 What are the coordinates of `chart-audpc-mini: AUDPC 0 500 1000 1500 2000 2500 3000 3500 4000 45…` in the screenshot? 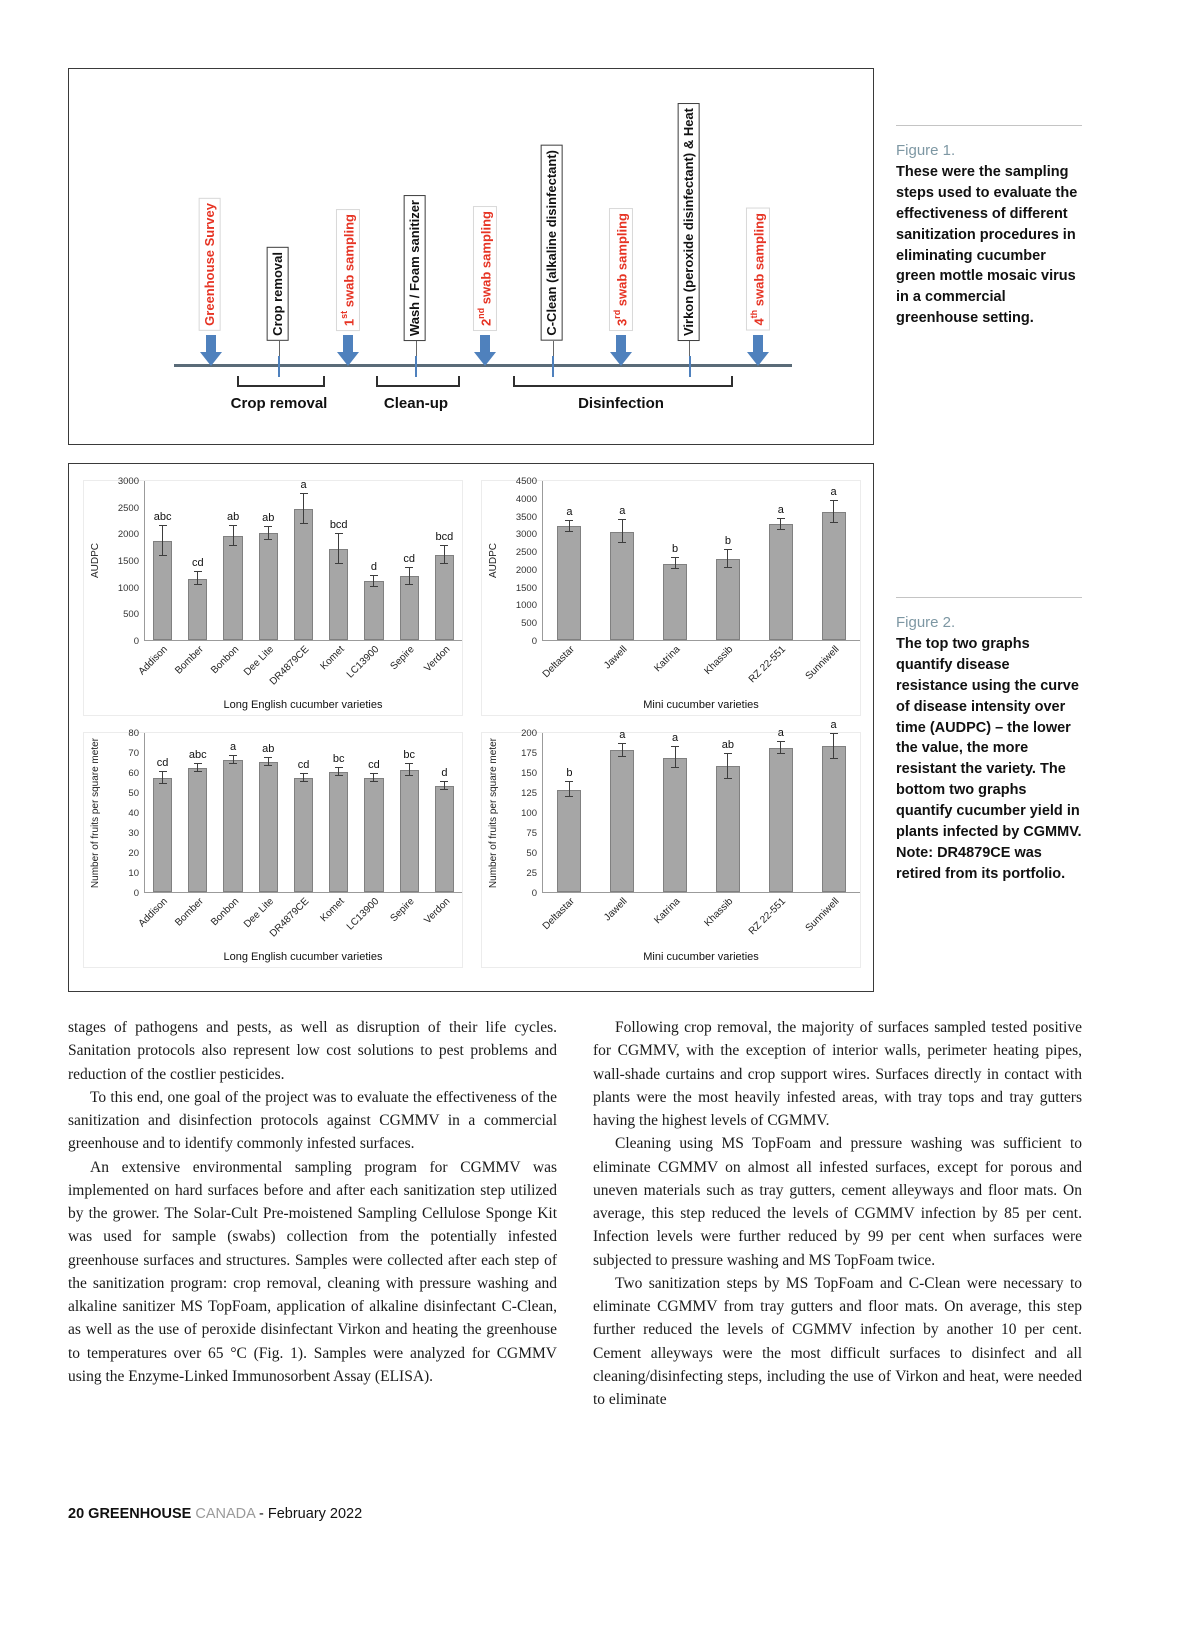 It's located at (671, 596).